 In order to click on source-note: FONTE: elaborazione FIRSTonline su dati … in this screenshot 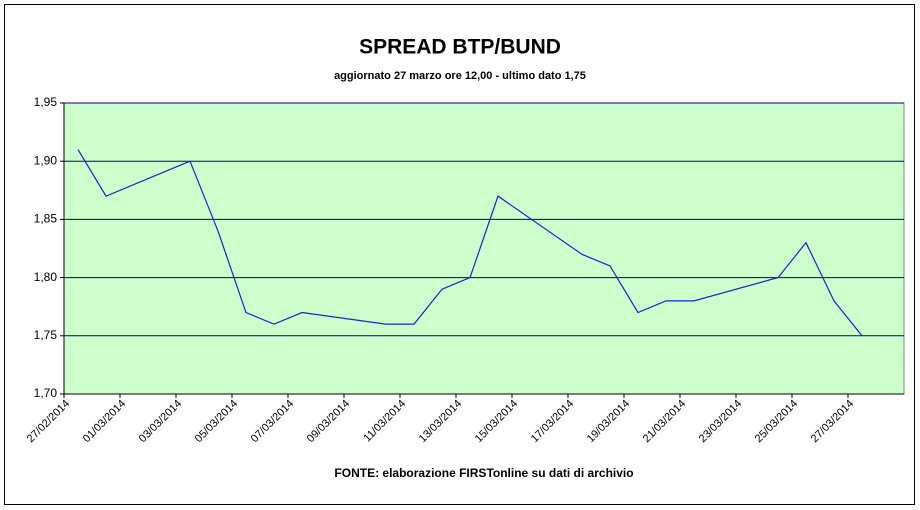, I will do `click(483, 473)`.